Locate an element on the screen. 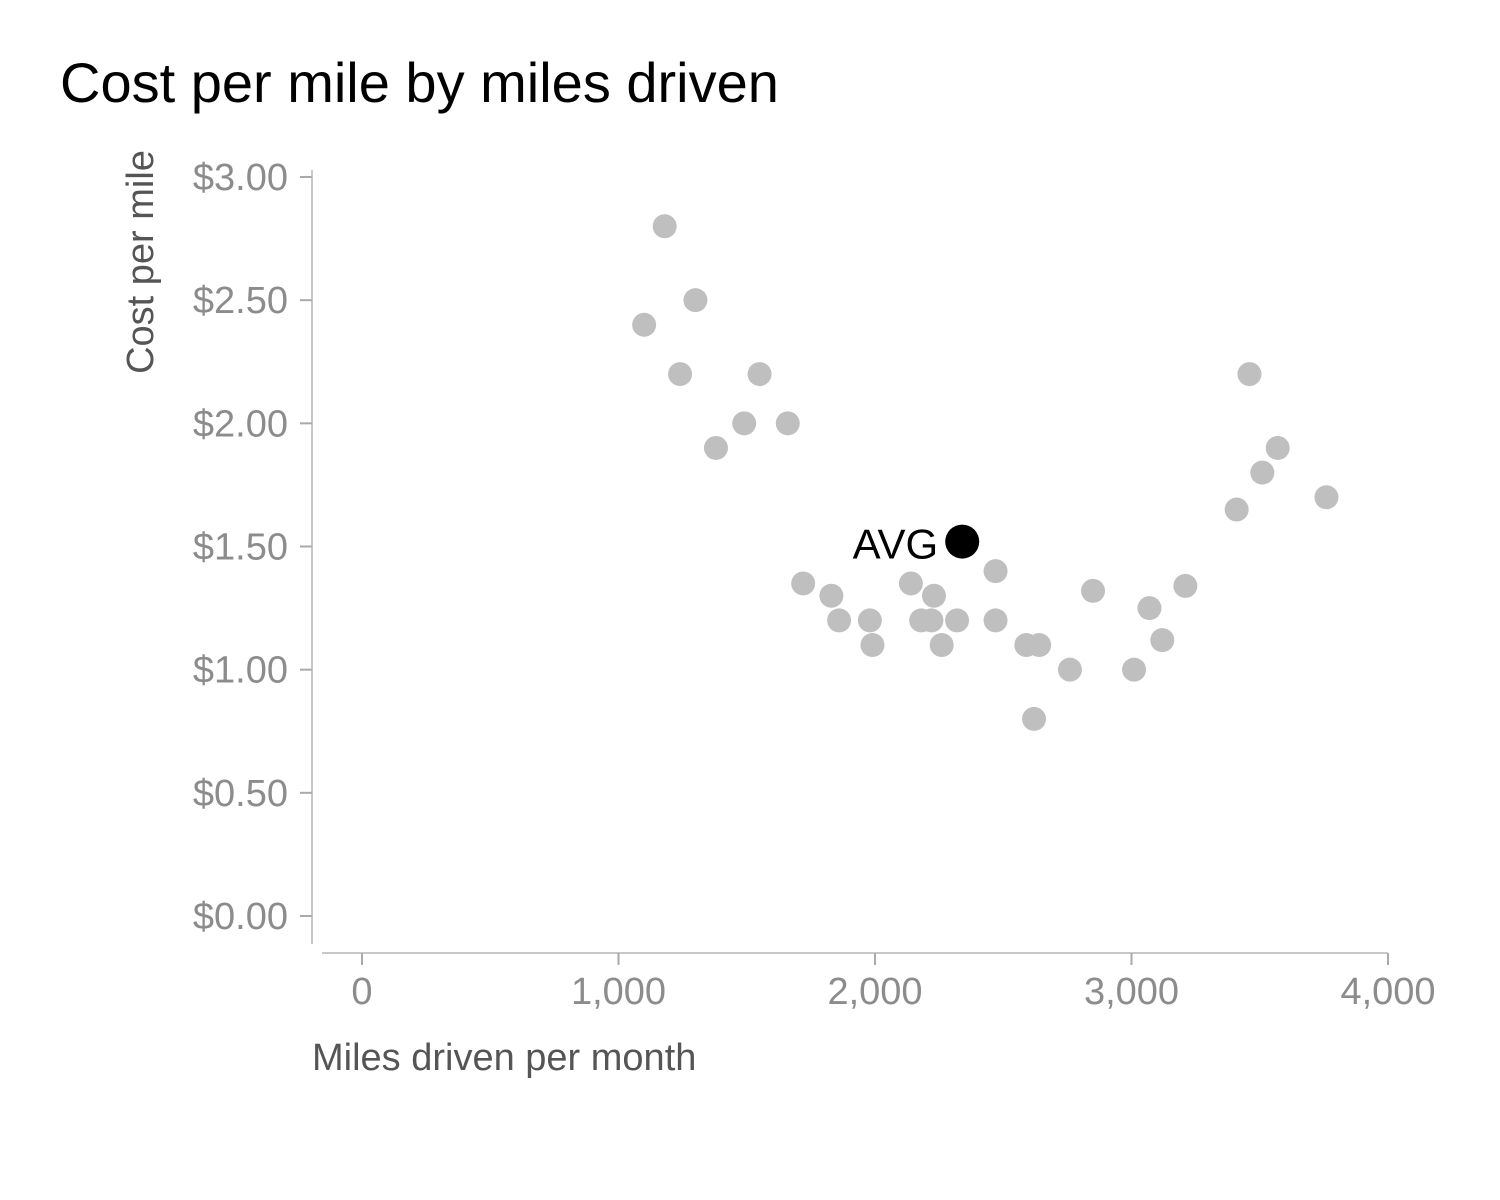  y-tick-label: $1.00 is located at coordinates (240, 671).